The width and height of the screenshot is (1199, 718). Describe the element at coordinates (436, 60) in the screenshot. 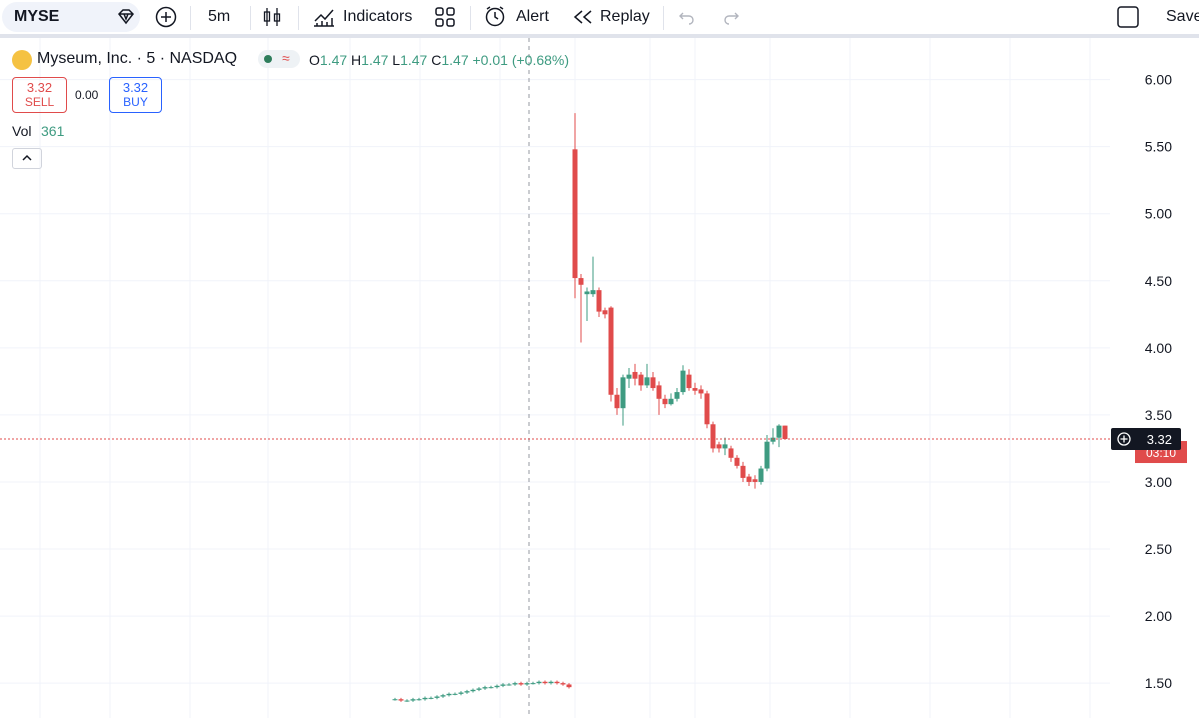

I see `c-label: C` at that location.